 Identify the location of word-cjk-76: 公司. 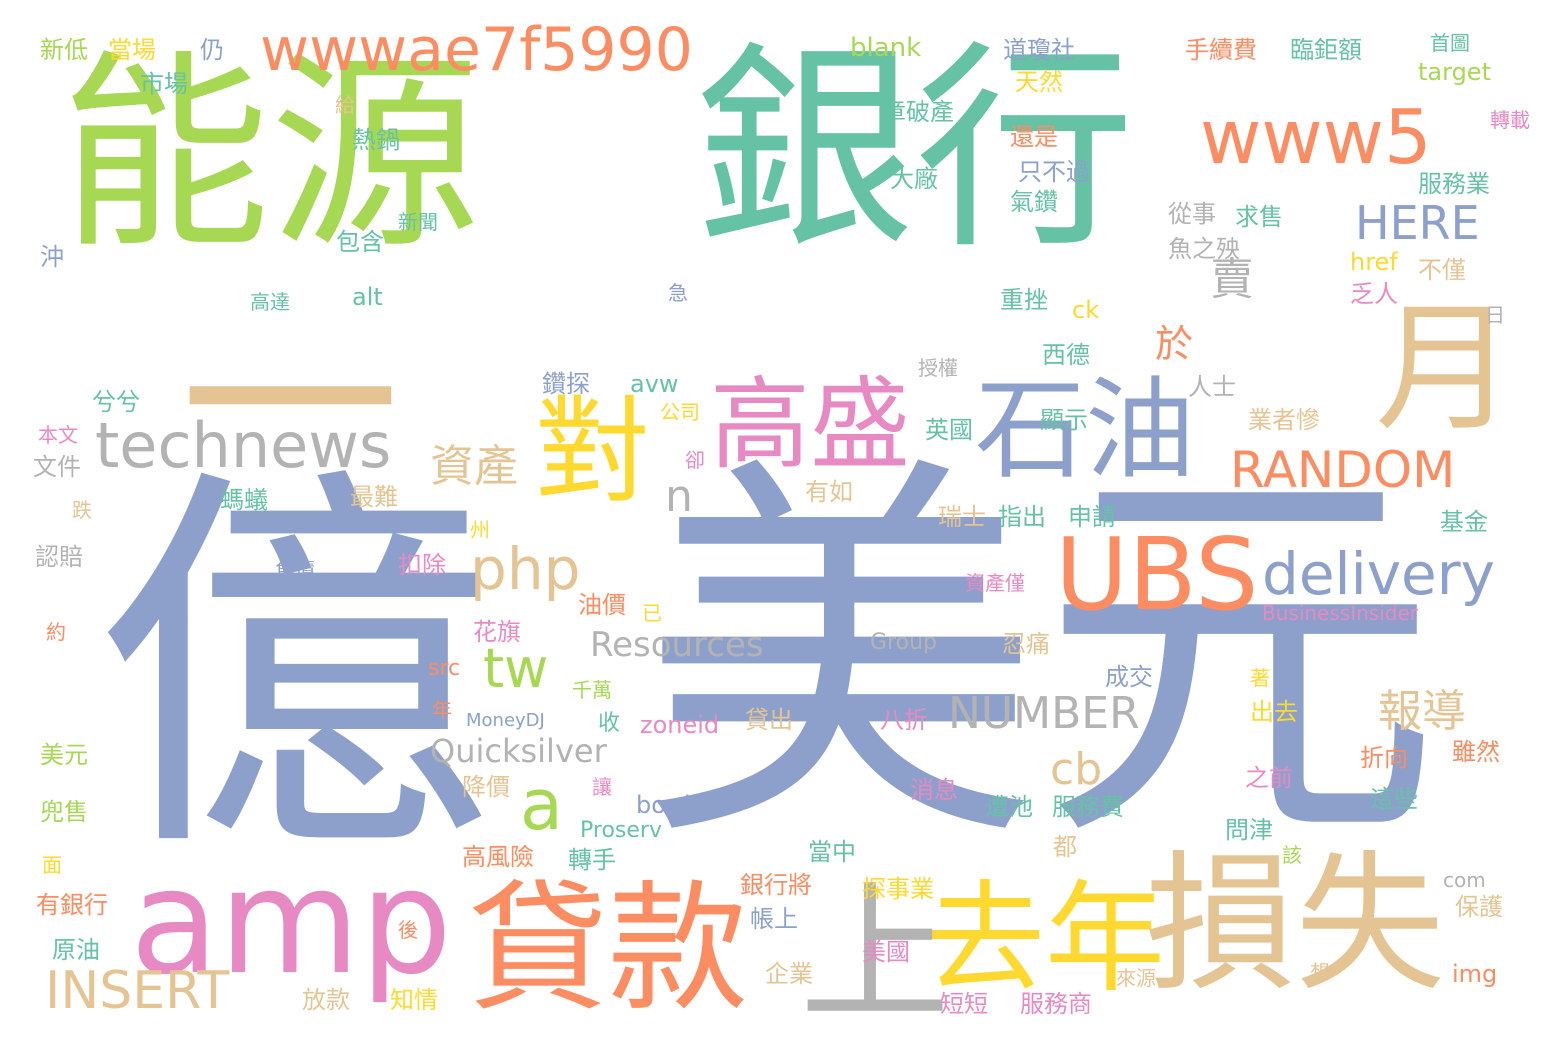
(680, 412).